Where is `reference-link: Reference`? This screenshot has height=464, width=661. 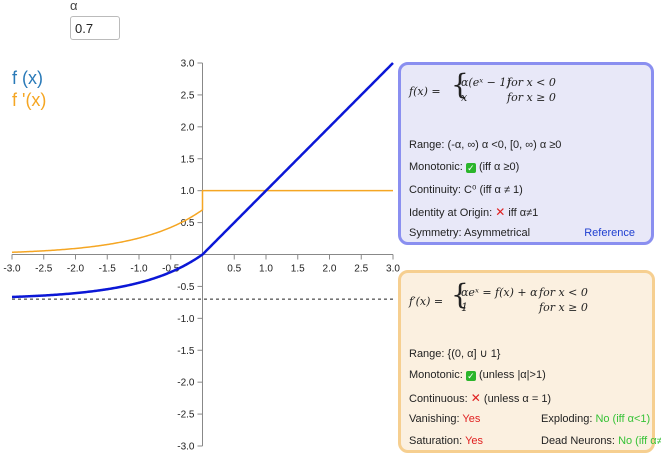
reference-link: Reference is located at coordinates (609, 233).